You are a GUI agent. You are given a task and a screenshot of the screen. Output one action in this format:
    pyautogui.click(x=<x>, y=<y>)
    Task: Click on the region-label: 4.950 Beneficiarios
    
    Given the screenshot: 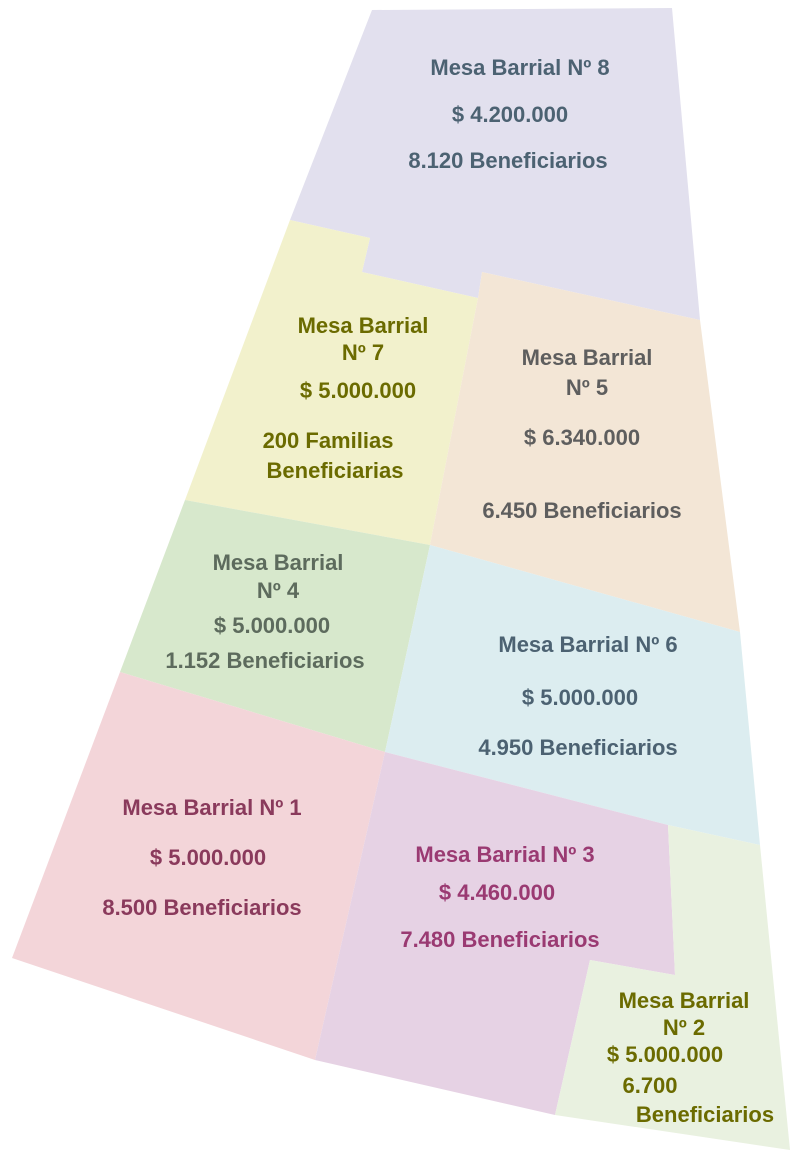 What is the action you would take?
    pyautogui.click(x=577, y=747)
    